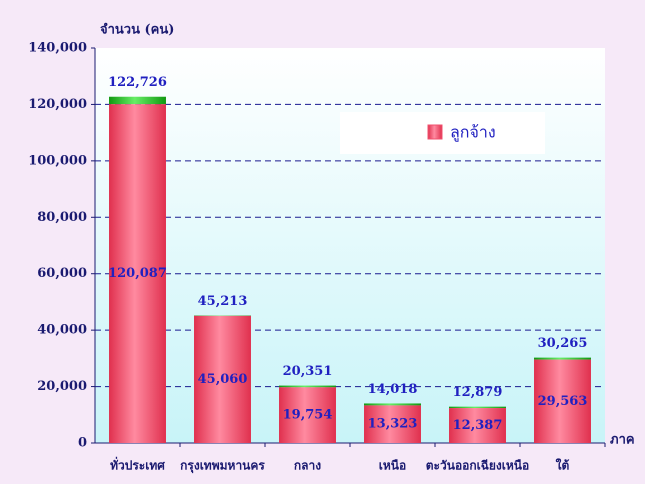 This screenshot has width=645, height=484. Describe the element at coordinates (57, 104) in the screenshot. I see `y-tick-label: 120,000` at that location.